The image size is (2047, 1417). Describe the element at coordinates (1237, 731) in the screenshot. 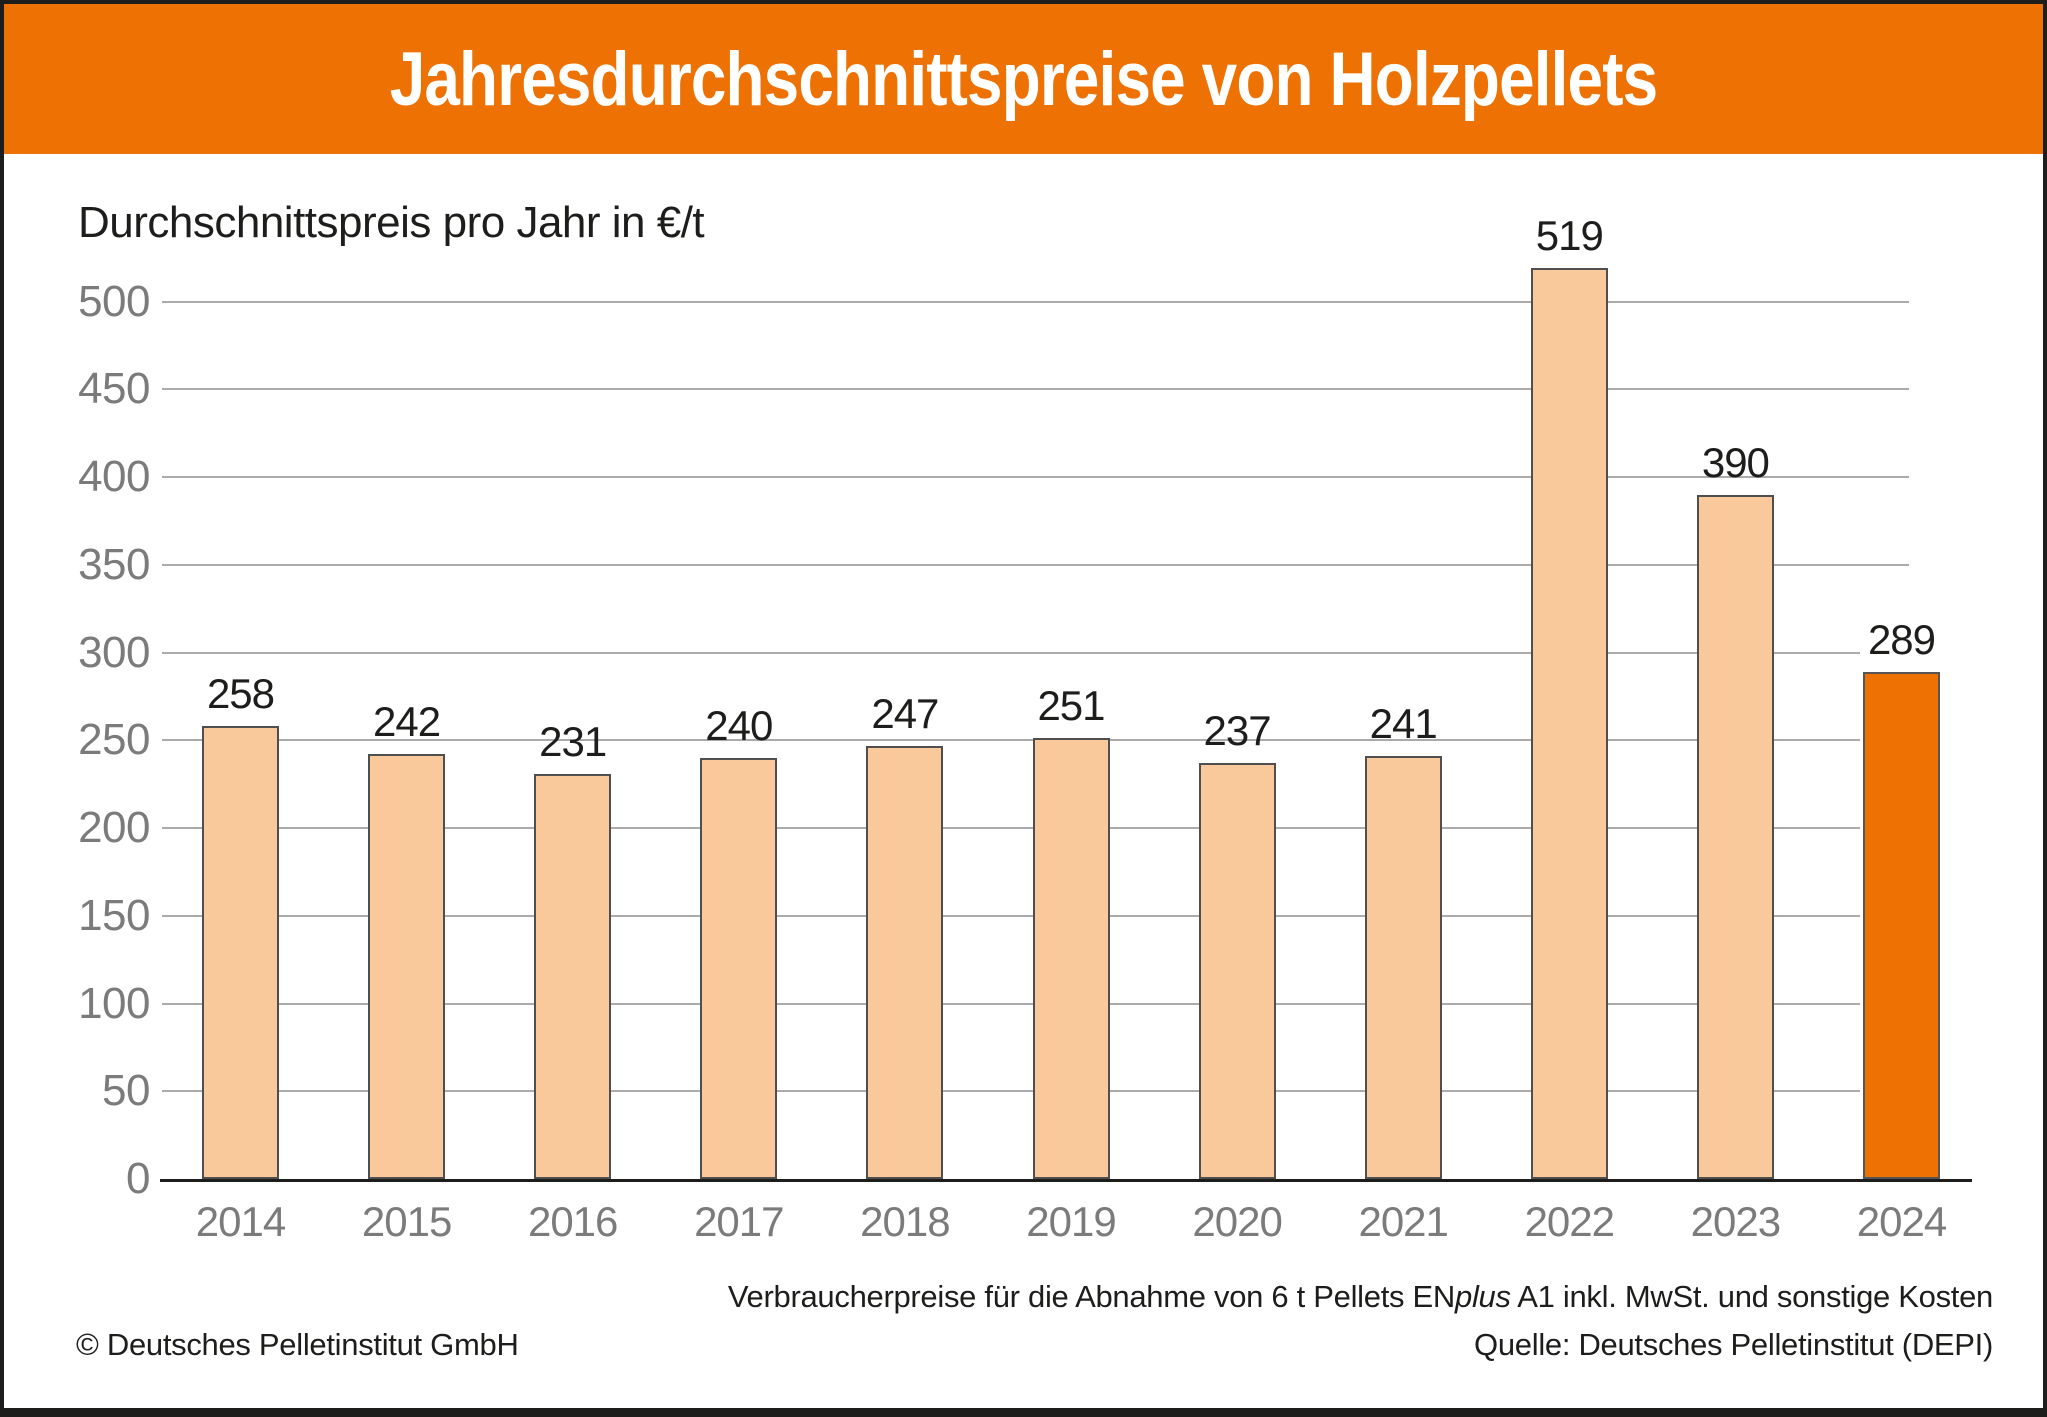

I see `value-label-2020: 237` at that location.